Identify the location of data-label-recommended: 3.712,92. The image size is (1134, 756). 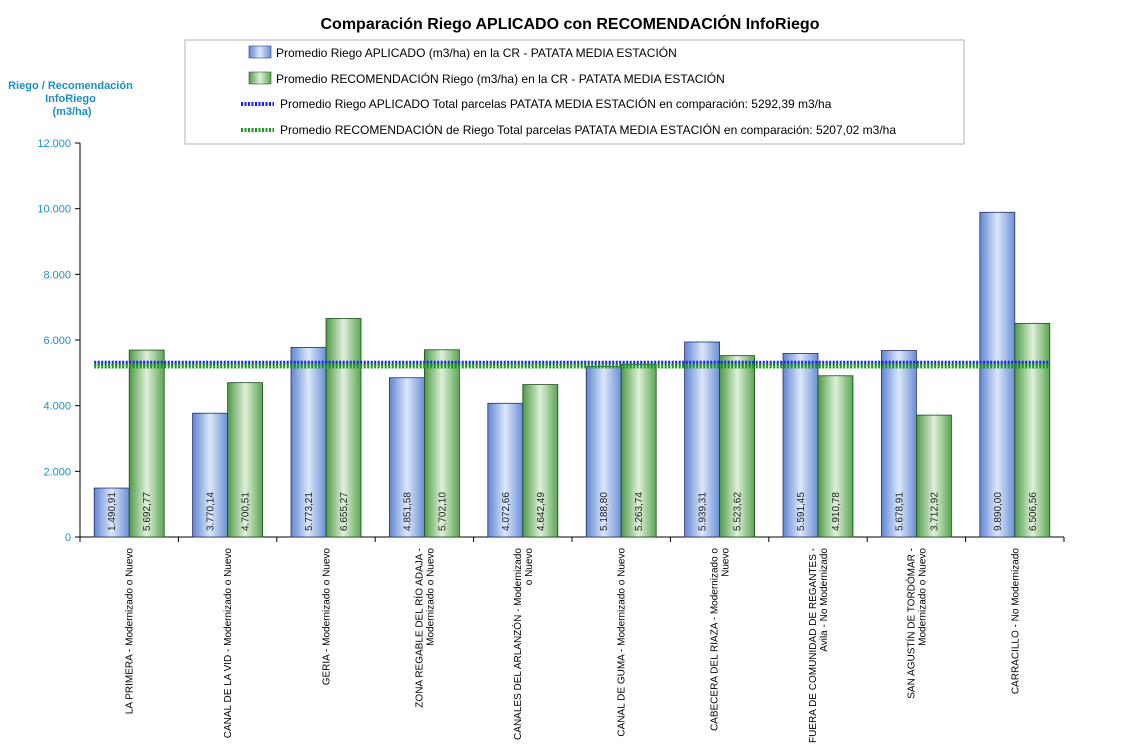
(934, 511).